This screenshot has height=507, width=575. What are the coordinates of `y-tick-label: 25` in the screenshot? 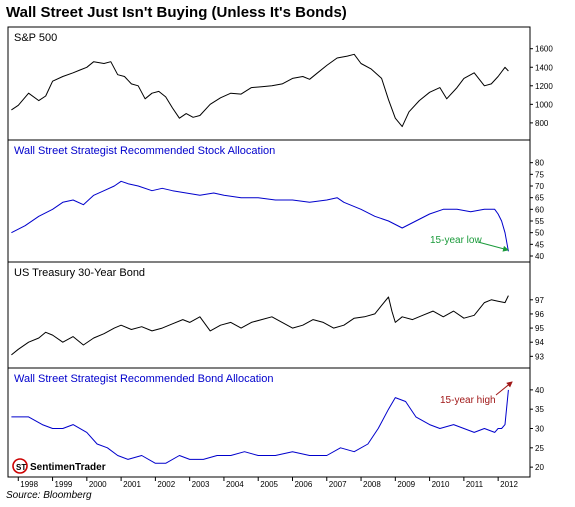 It's located at (539, 448).